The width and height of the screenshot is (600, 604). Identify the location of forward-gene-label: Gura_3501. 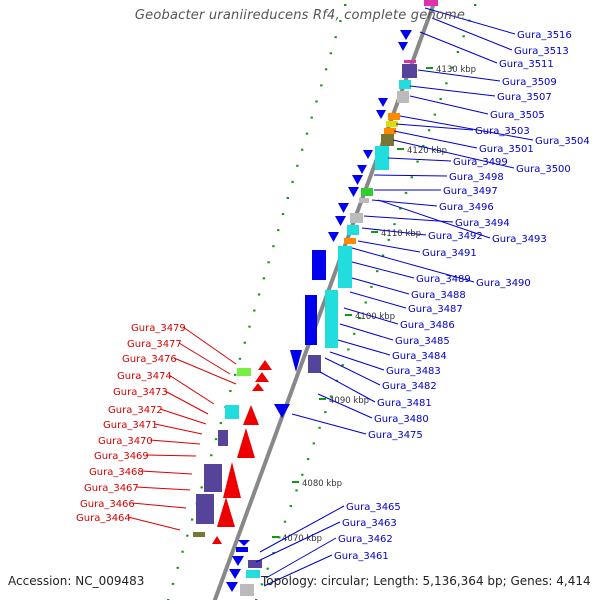
(506, 149).